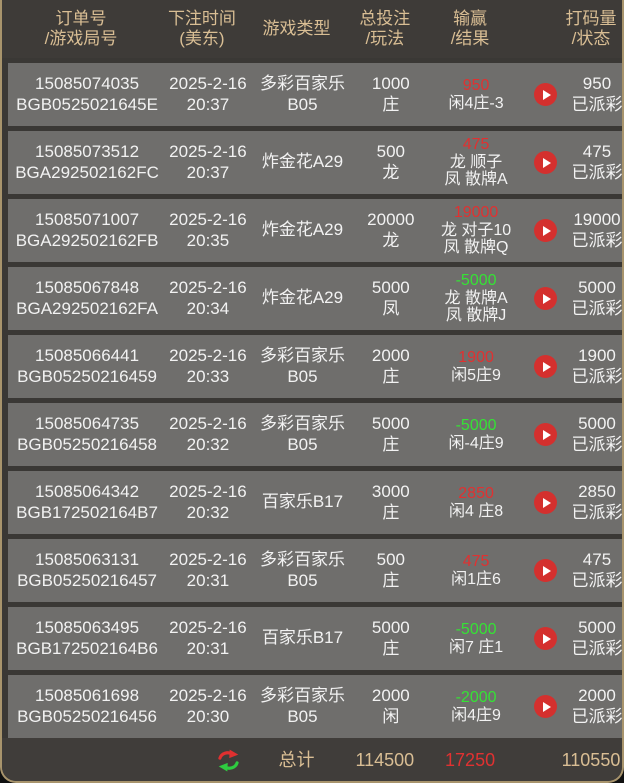  What do you see at coordinates (228, 760) in the screenshot?
I see `refresh-icon` at bounding box center [228, 760].